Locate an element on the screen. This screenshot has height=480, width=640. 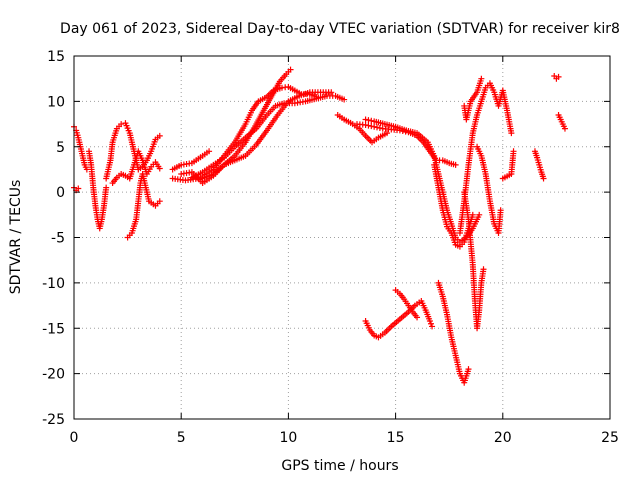
y-axis-label: SDTVAR / TECUs is located at coordinates (16, 237).